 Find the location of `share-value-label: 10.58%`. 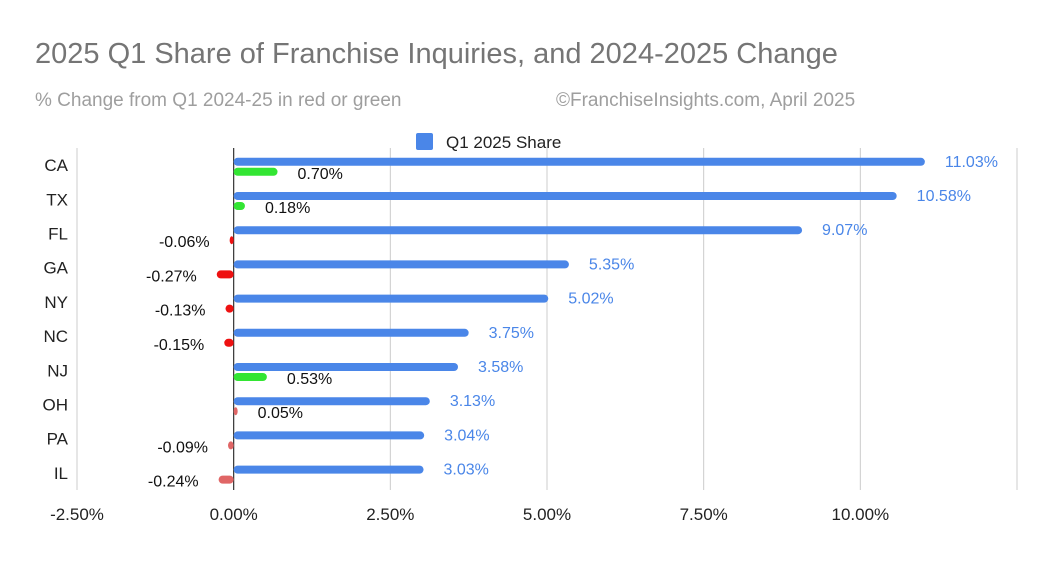

share-value-label: 10.58% is located at coordinates (944, 196).